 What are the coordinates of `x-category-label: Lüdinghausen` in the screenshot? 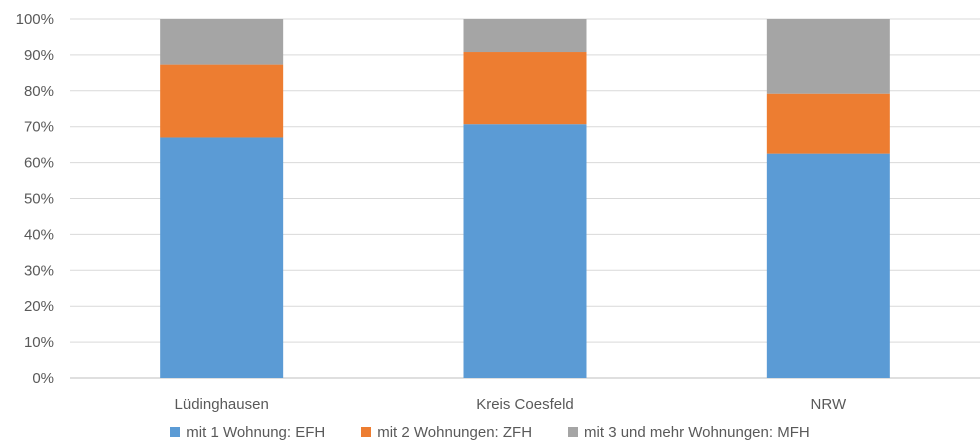 It's located at (222, 404).